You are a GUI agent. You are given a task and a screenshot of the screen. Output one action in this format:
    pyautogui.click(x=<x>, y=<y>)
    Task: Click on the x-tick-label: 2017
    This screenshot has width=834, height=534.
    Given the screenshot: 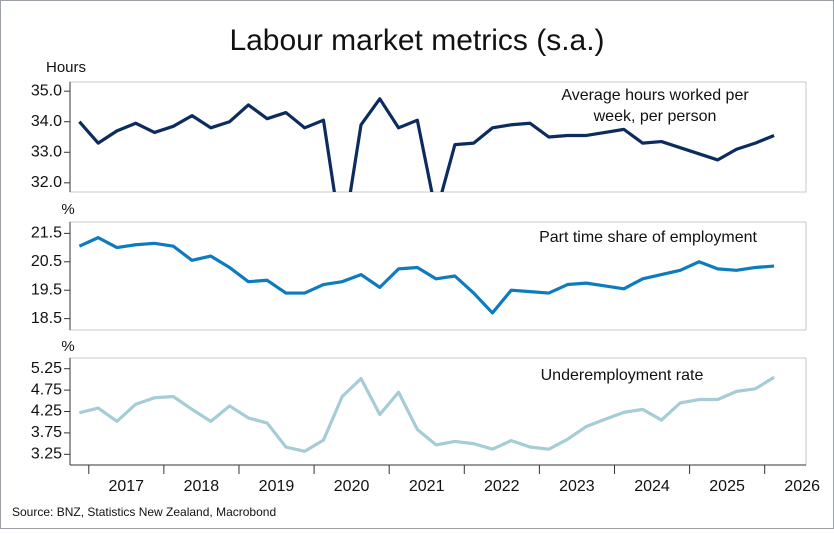 What is the action you would take?
    pyautogui.click(x=126, y=486)
    